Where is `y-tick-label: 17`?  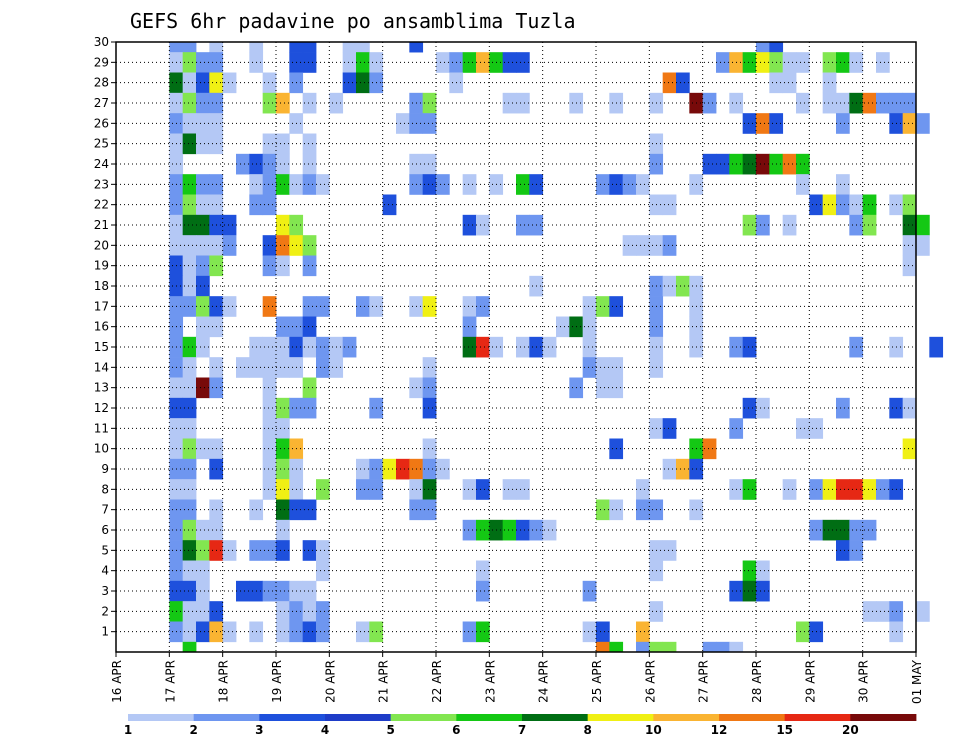
y-tick-label: 17 is located at coordinates (101, 306).